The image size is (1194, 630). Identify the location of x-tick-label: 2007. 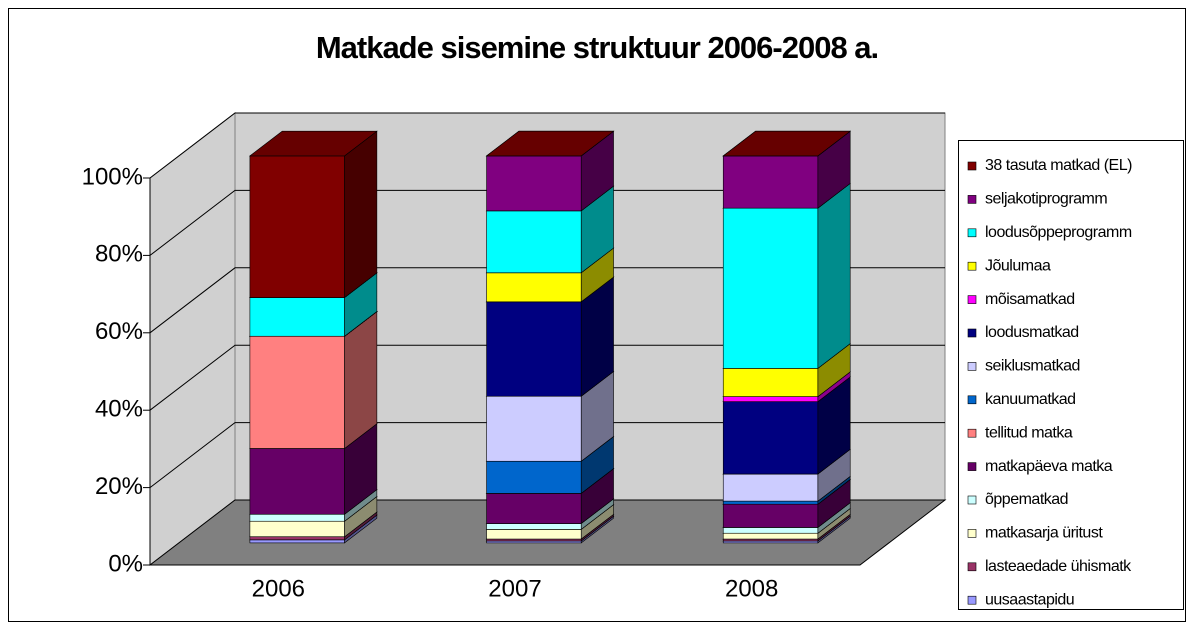
(514, 588).